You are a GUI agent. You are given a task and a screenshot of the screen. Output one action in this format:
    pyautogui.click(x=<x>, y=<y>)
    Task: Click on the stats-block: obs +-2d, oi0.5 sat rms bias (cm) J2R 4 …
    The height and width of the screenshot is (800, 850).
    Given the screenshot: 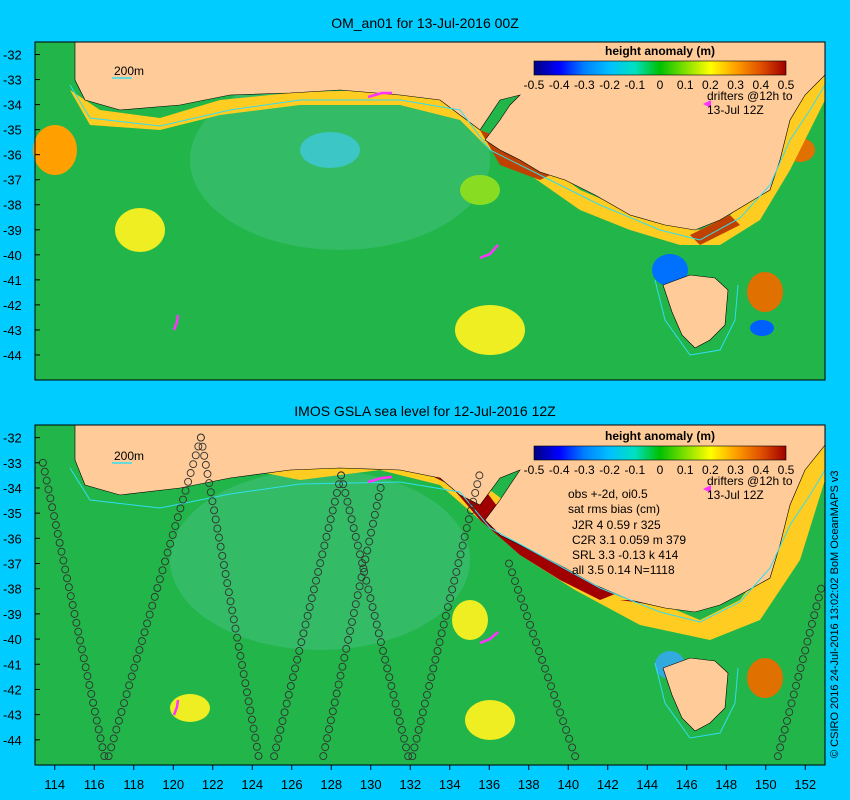 What is the action you would take?
    pyautogui.click(x=627, y=532)
    